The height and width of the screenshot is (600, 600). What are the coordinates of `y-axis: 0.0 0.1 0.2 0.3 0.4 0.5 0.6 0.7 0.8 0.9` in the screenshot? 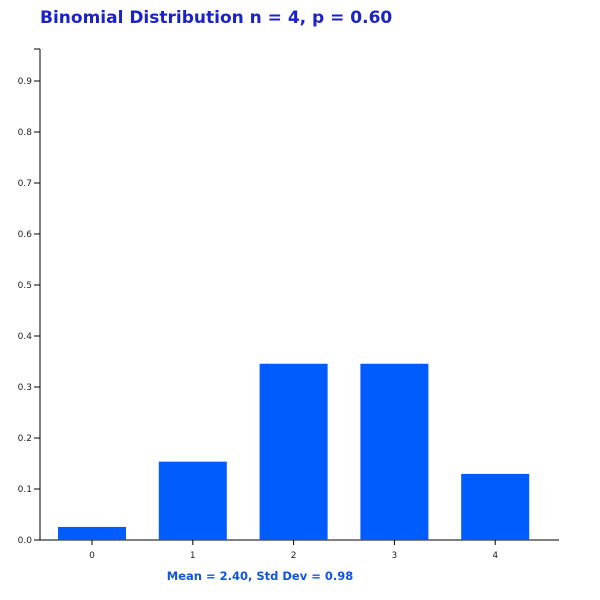 It's located at (29, 297).